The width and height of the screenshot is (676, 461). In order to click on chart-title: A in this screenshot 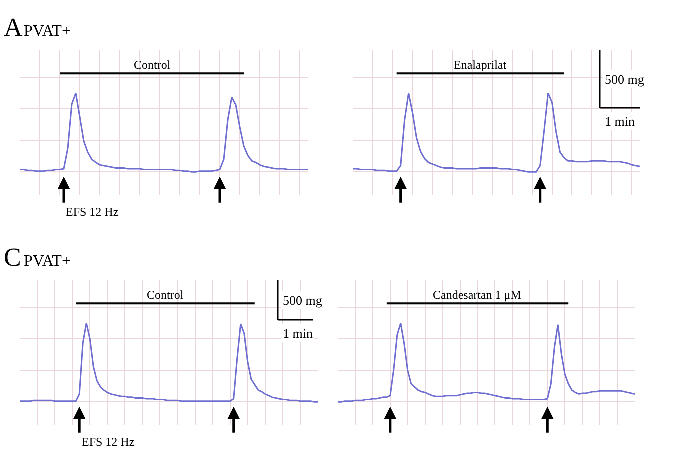, I will do `click(13, 27)`.